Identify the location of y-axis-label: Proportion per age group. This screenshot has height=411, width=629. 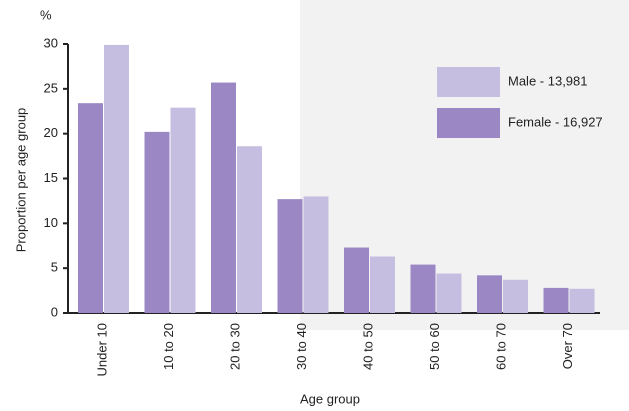
(20, 180).